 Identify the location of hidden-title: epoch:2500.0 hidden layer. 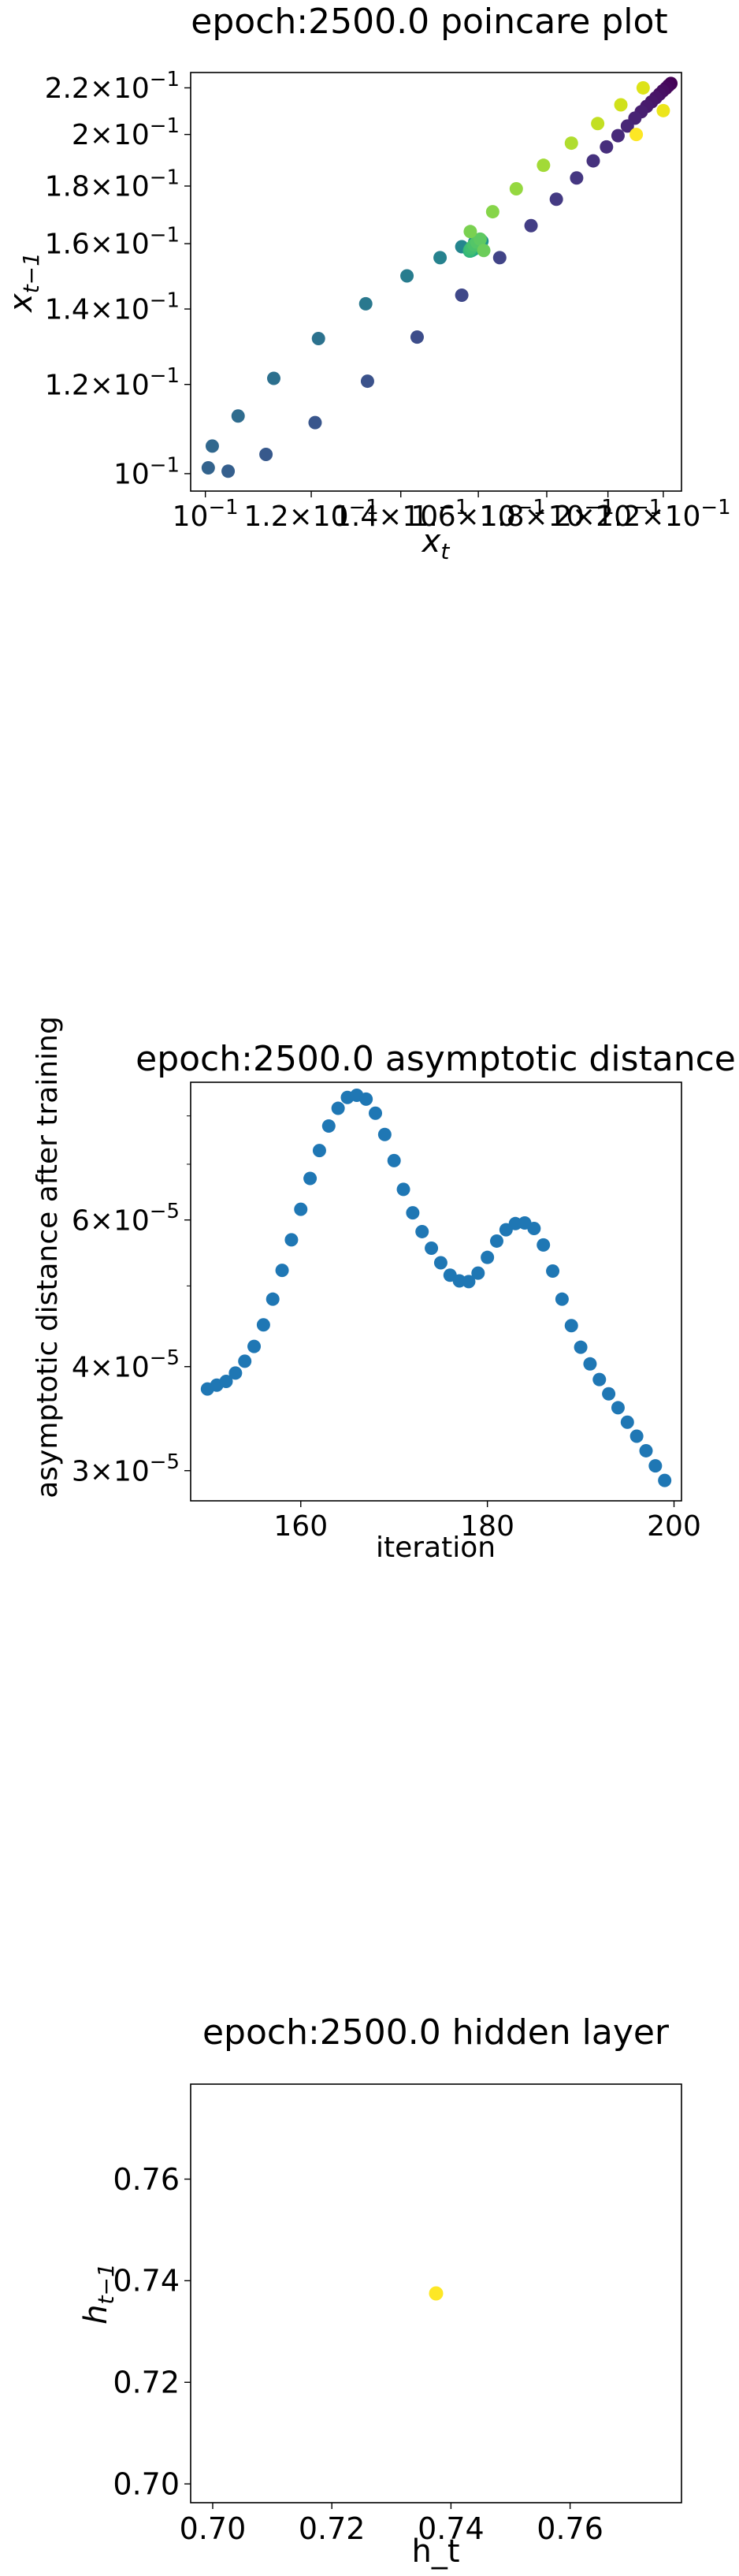
(436, 2032).